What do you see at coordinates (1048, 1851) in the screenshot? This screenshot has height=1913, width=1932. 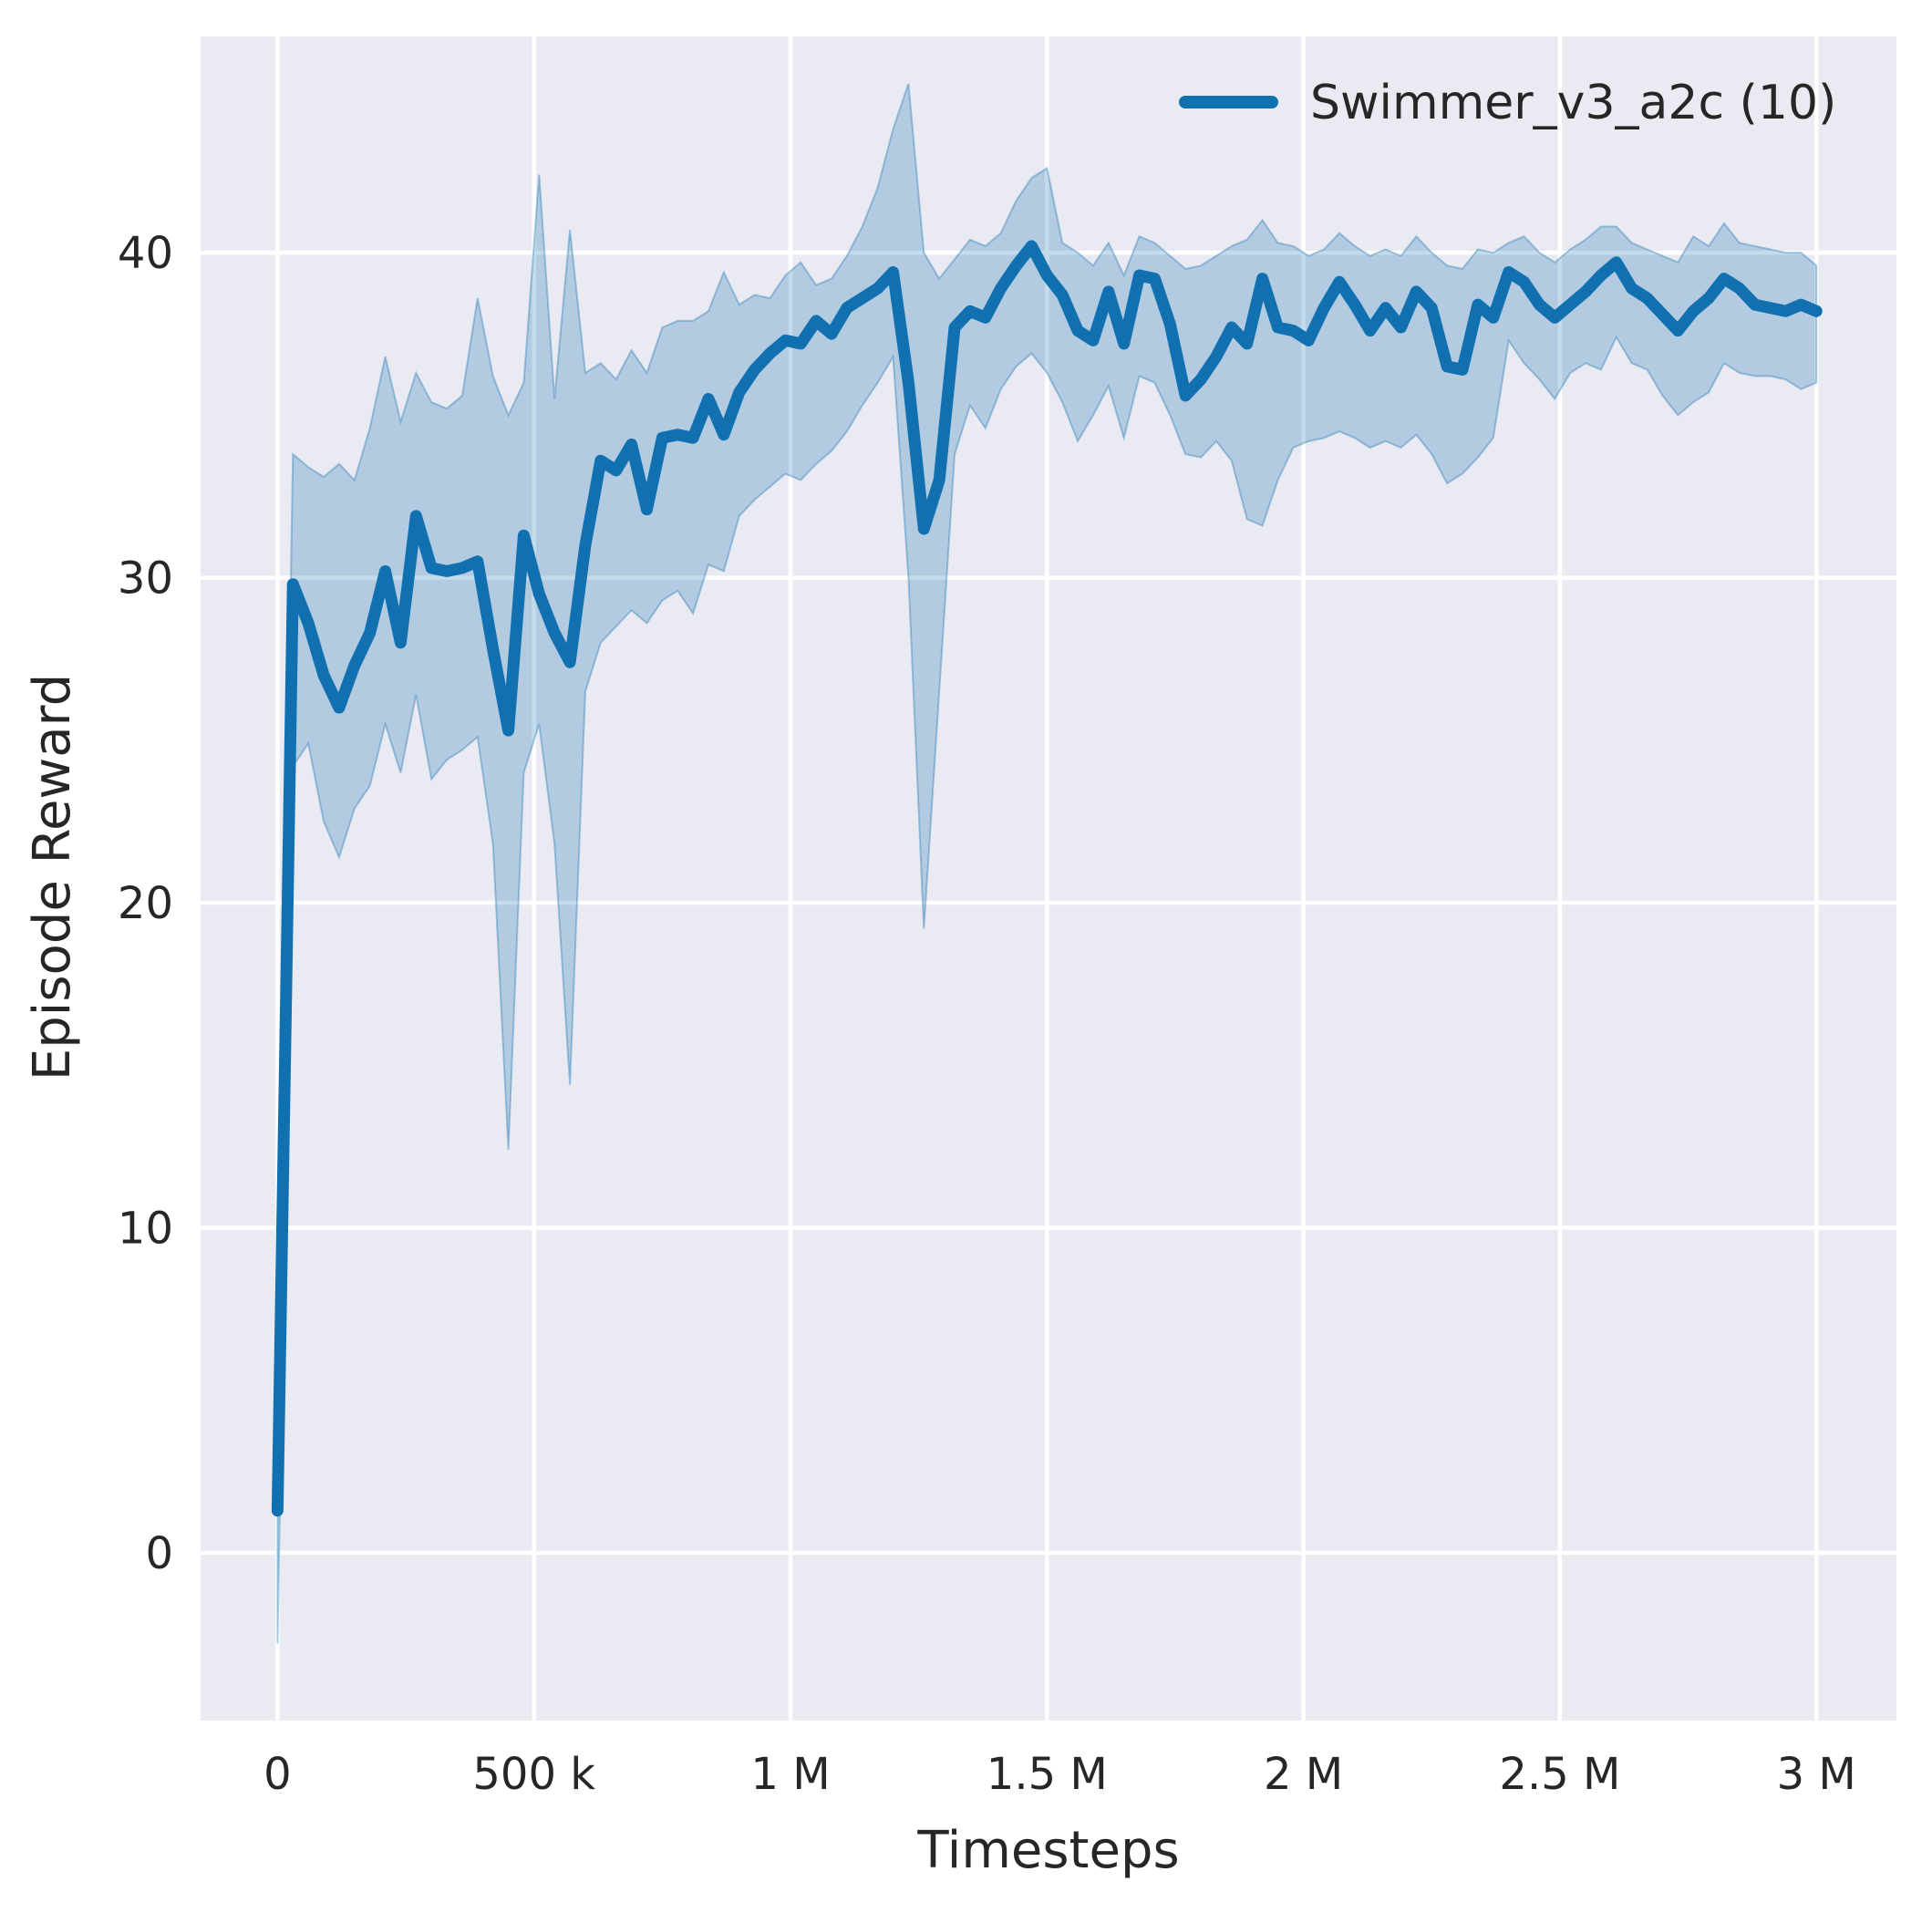 I see `x-axis-title: Timesteps` at bounding box center [1048, 1851].